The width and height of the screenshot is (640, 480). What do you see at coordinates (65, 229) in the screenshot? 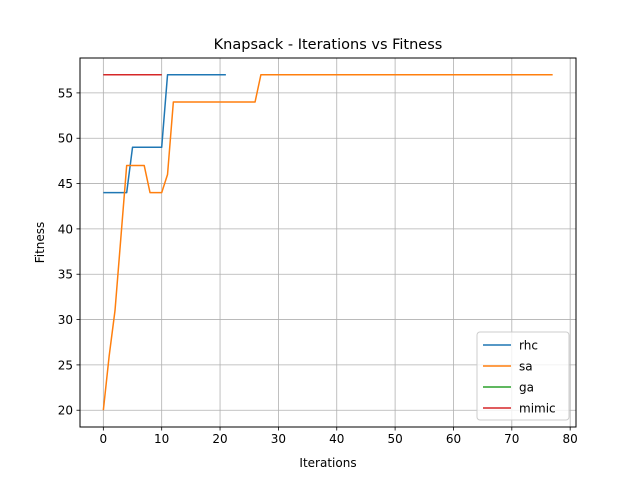
I see `y-tick-label: 40` at bounding box center [65, 229].